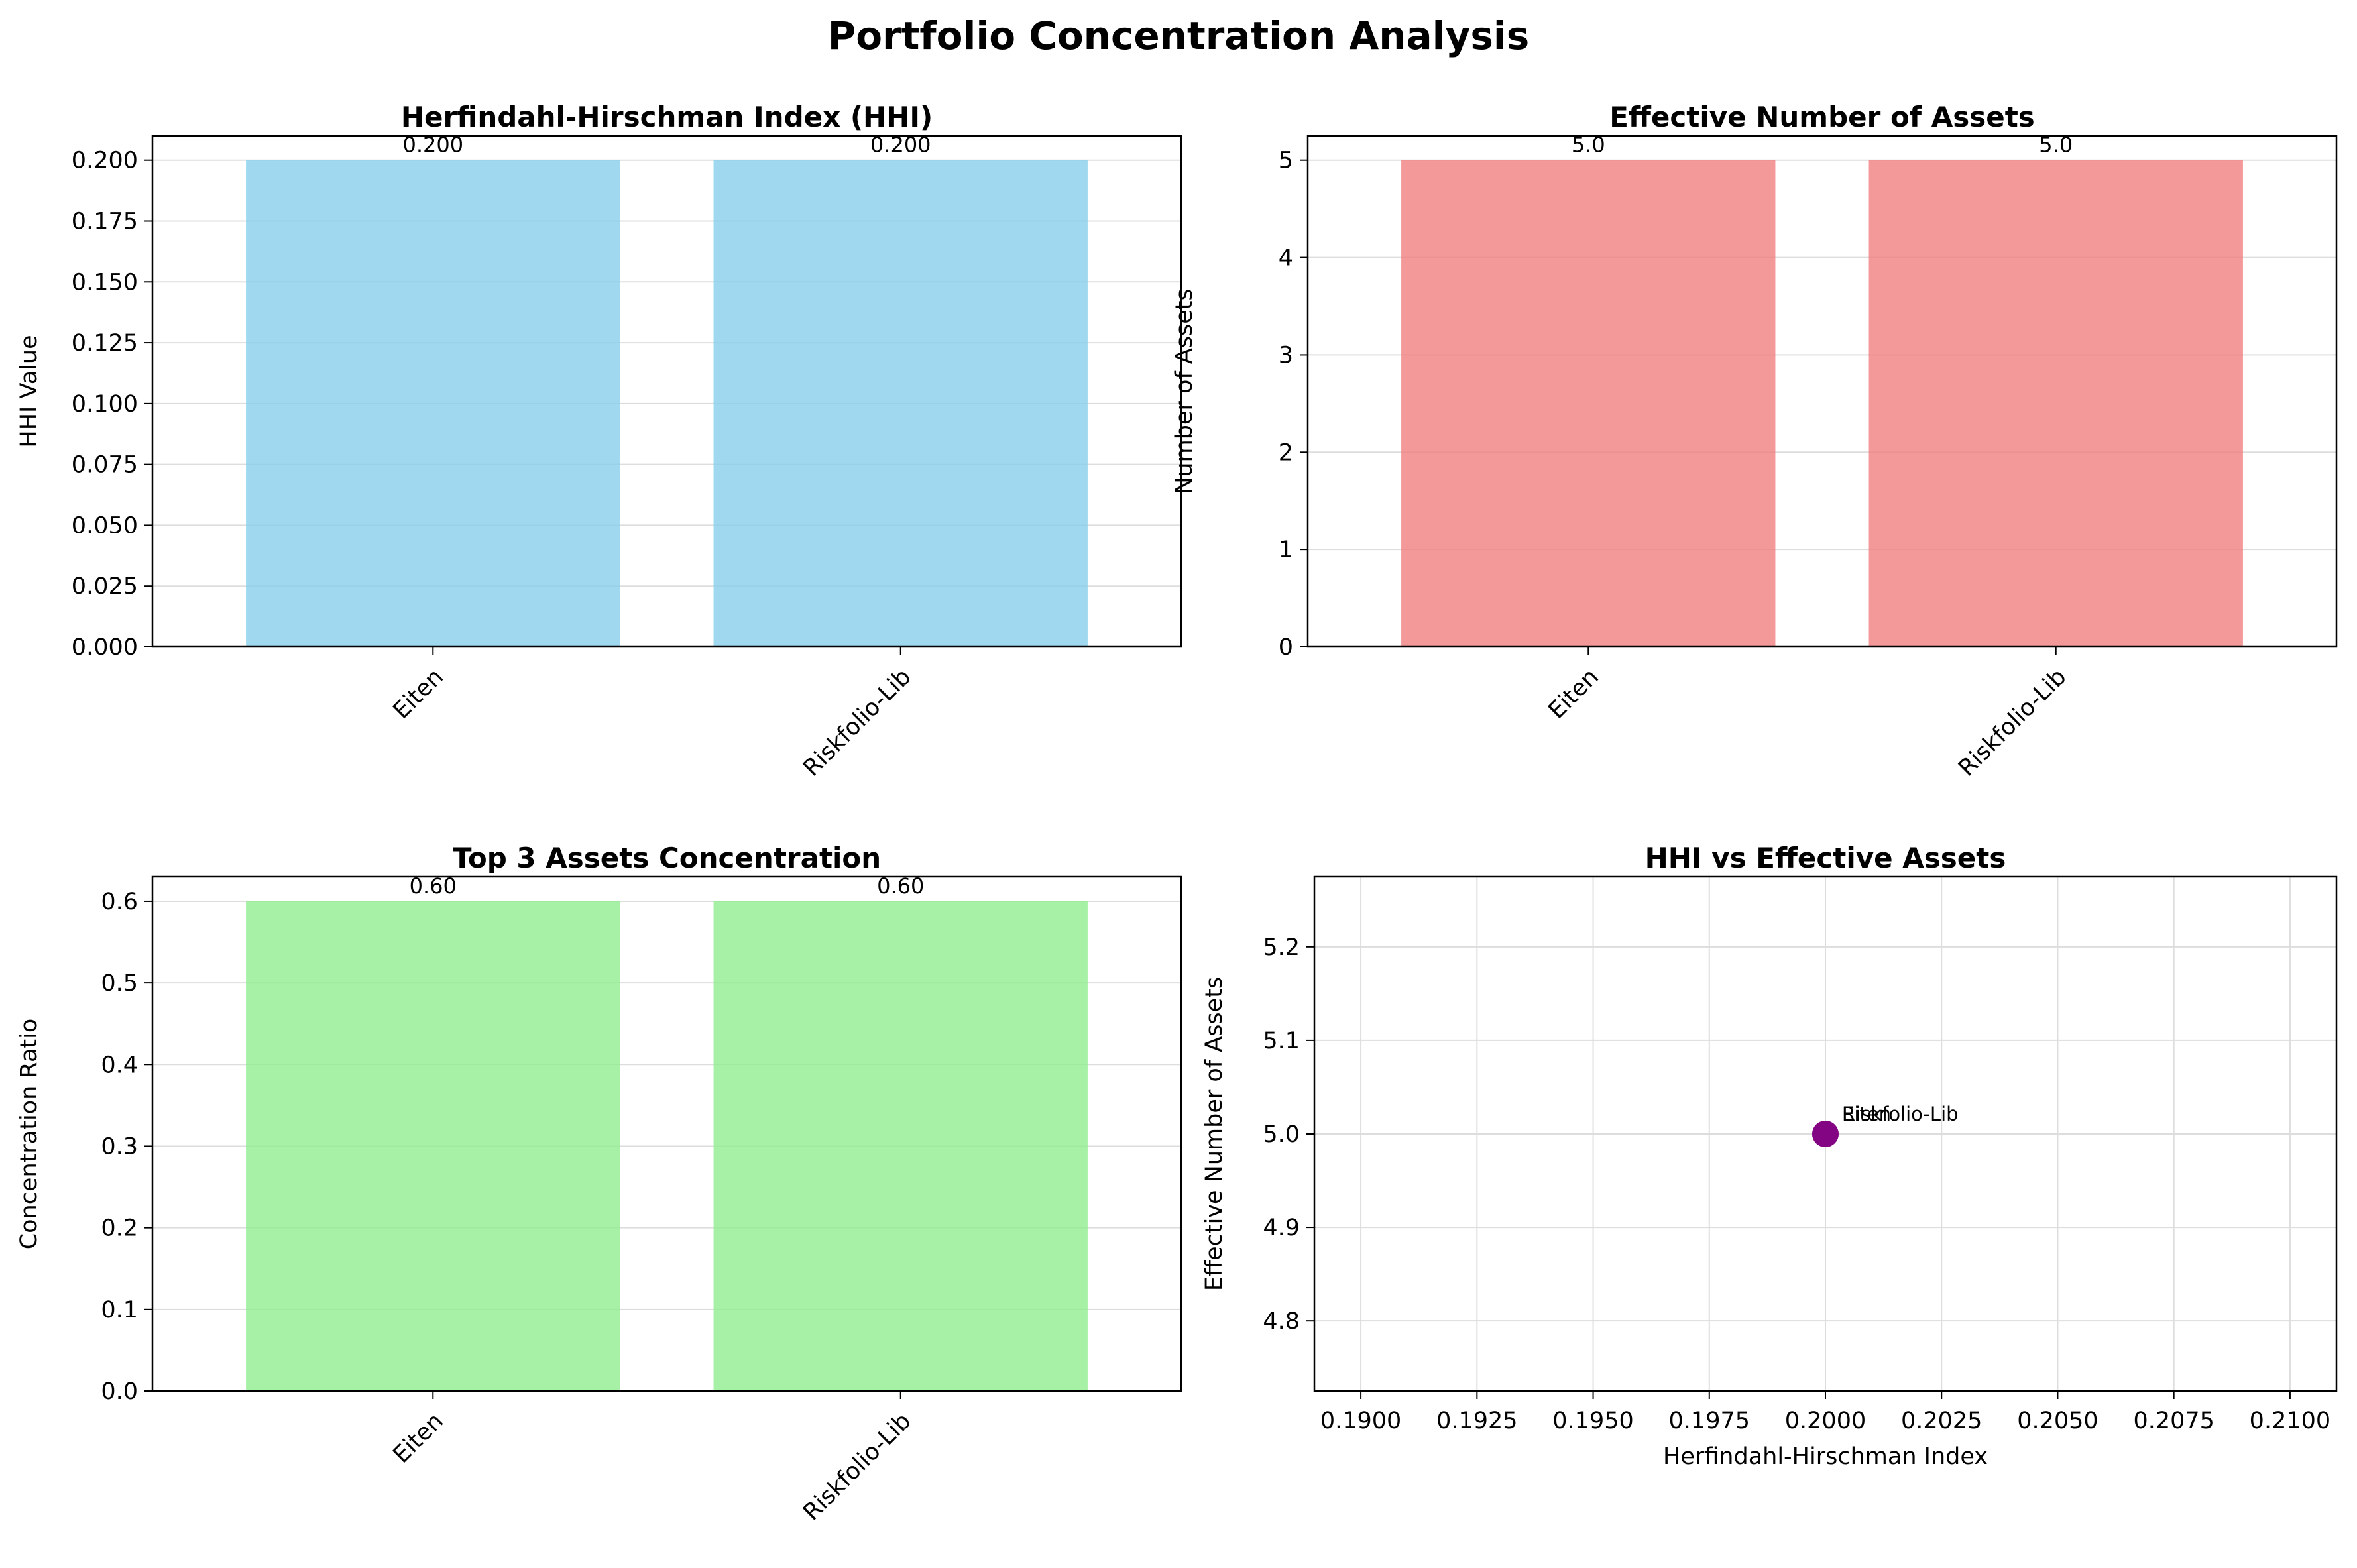  I want to click on y-tick-label: 0.150, so click(105, 283).